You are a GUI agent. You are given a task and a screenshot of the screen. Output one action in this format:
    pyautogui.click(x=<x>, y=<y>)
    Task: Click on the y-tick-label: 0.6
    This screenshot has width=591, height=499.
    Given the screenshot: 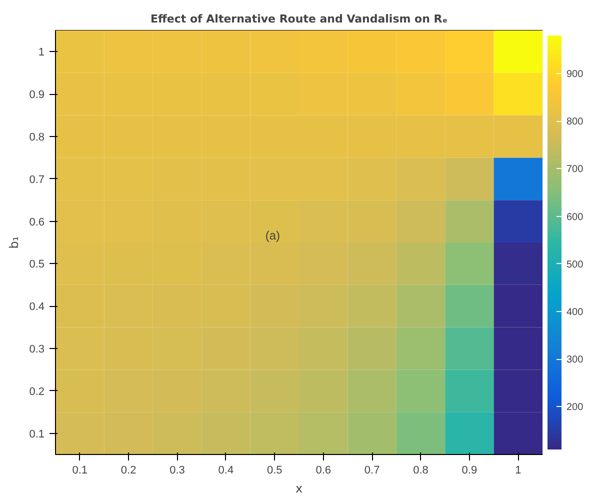 What is the action you would take?
    pyautogui.click(x=37, y=222)
    